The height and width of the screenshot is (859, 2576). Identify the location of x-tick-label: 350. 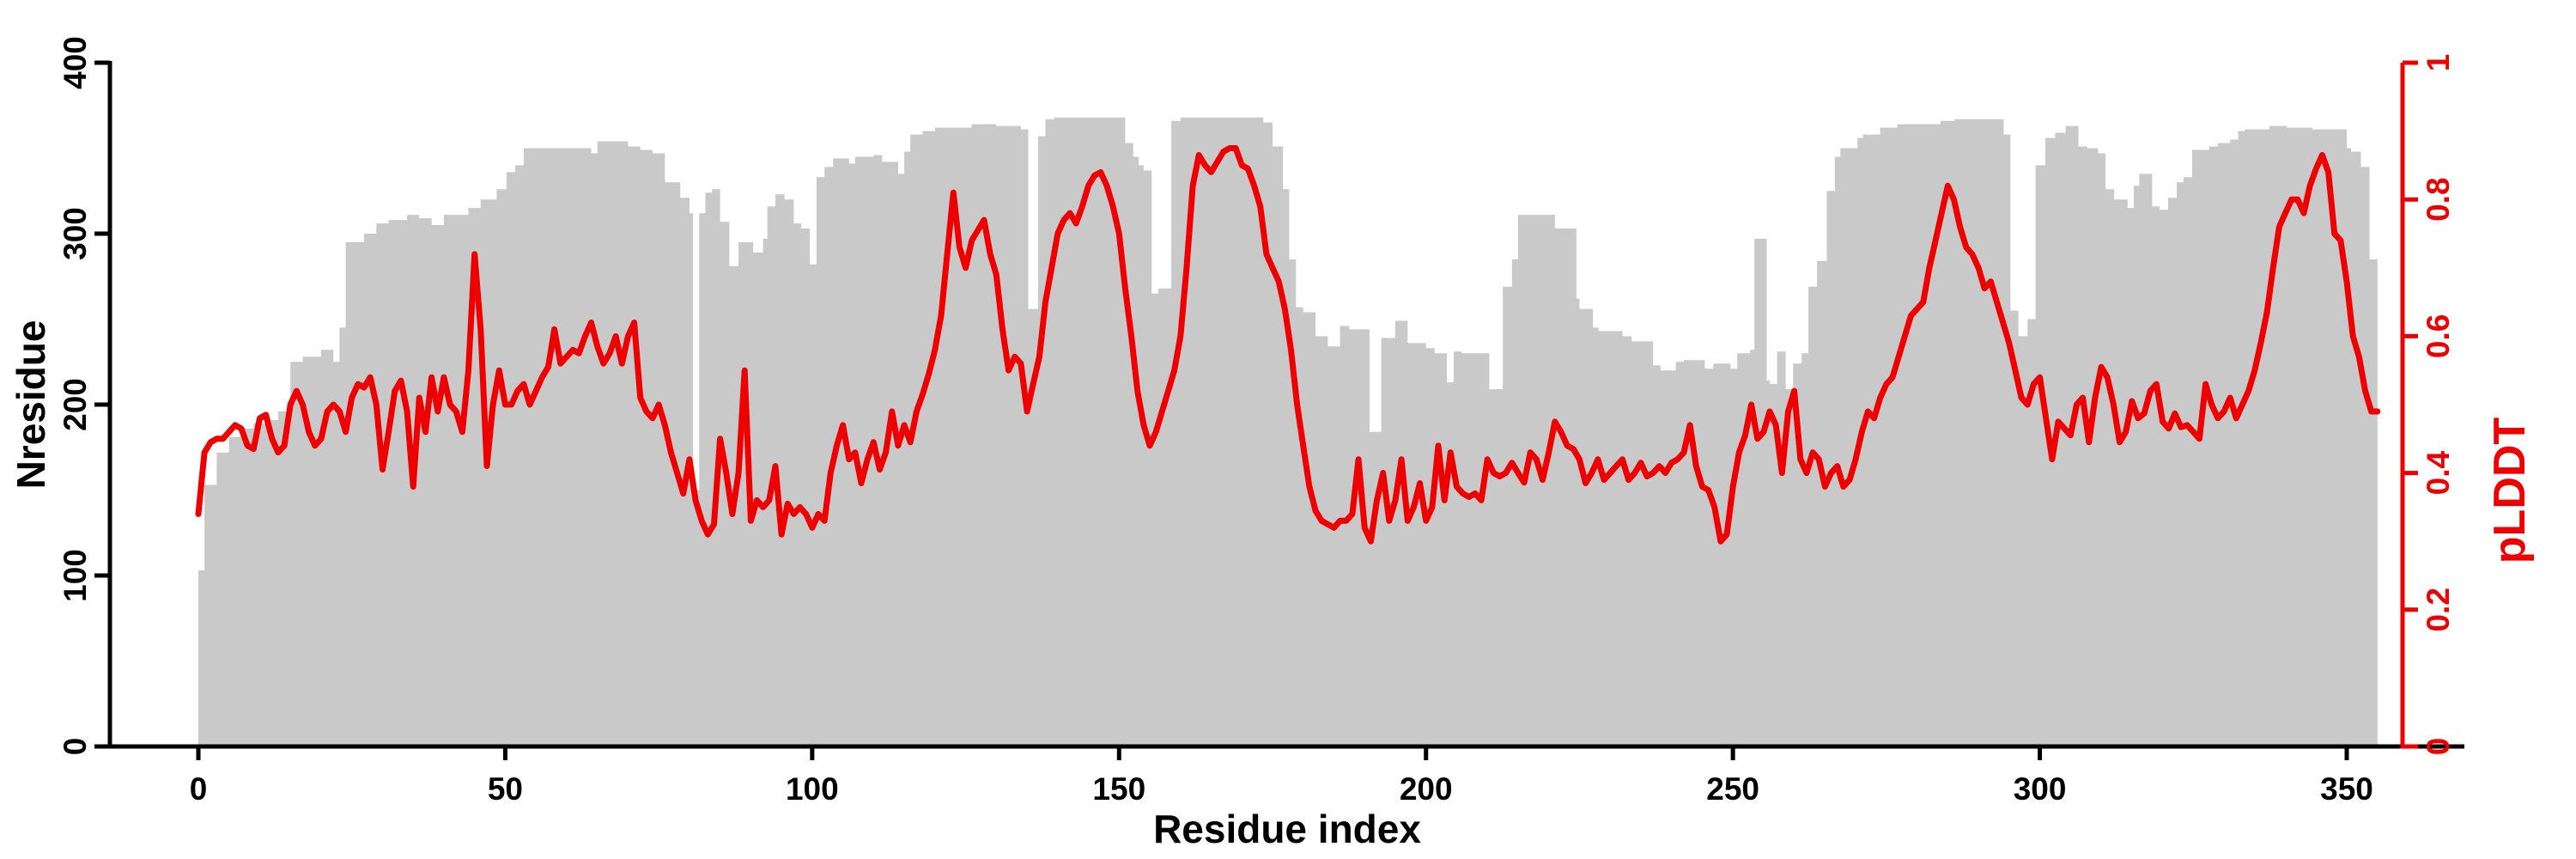
(2346, 789).